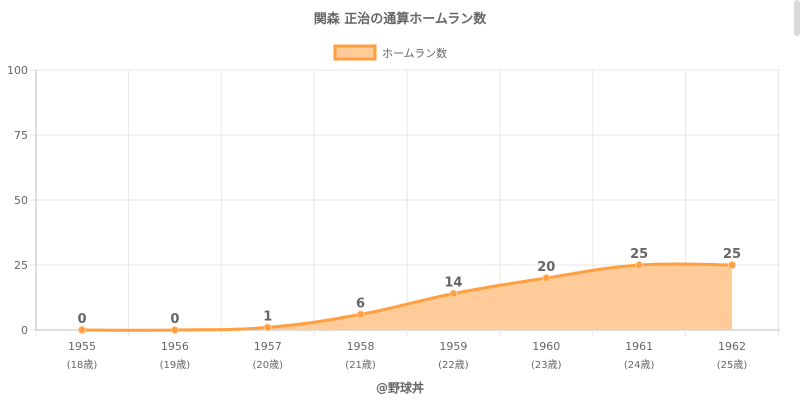 This screenshot has width=800, height=400. I want to click on x-tick-label: 1959, so click(453, 346).